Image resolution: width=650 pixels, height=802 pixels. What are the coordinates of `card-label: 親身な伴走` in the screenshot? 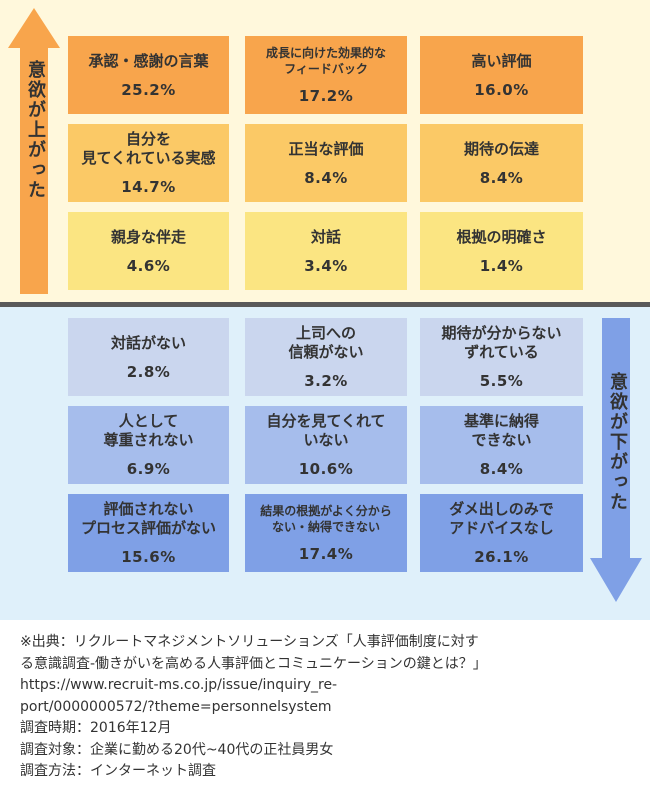 It's located at (148, 236).